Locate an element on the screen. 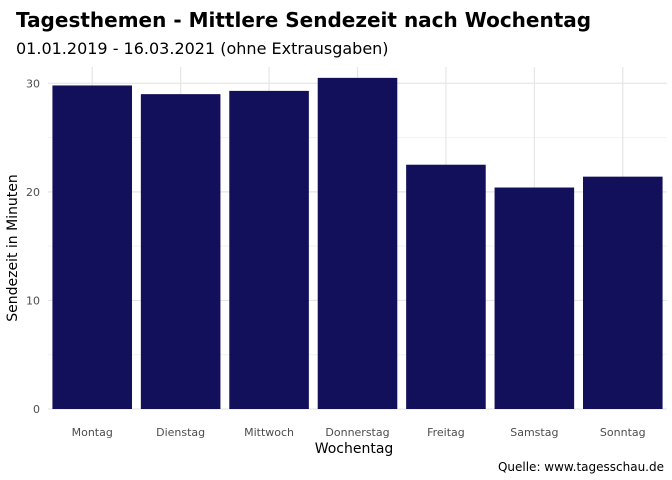 The width and height of the screenshot is (672, 480). bar-sonntag is located at coordinates (622, 292).